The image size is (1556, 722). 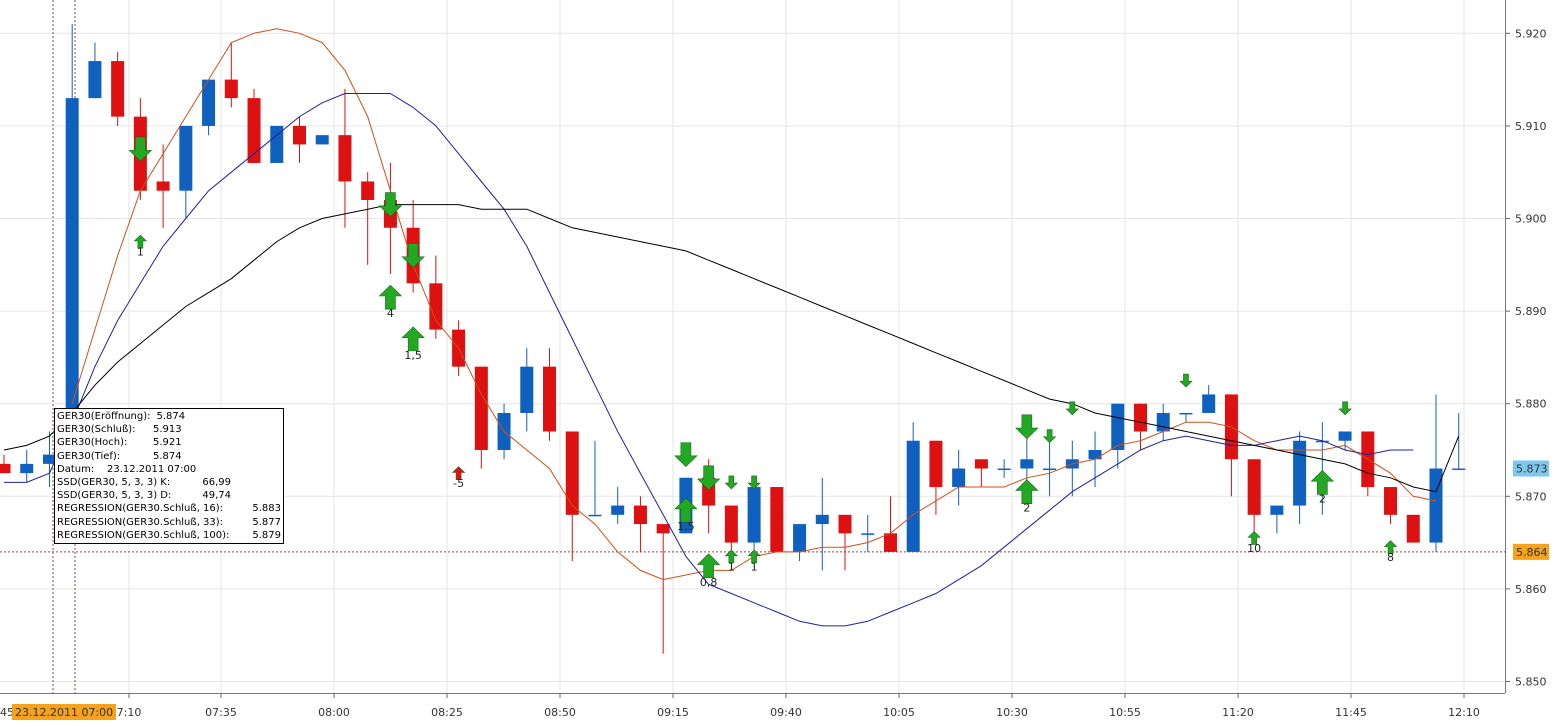 I want to click on last-price-label: 5.873, so click(x=1532, y=469).